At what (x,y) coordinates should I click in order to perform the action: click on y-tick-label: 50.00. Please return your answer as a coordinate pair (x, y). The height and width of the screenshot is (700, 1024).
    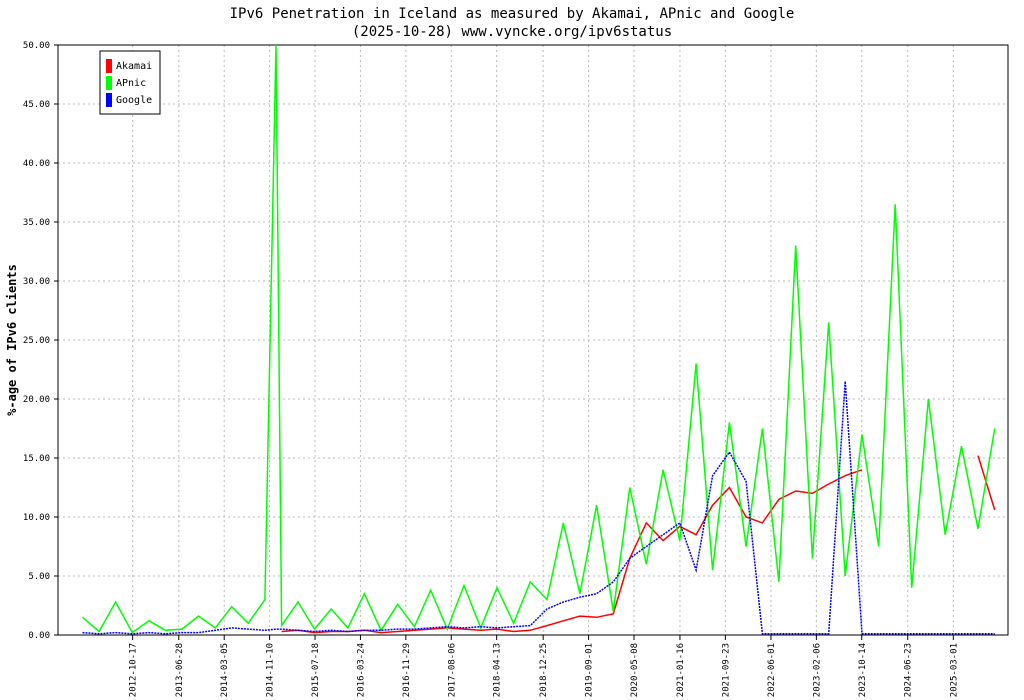
    Looking at the image, I should click on (36, 46).